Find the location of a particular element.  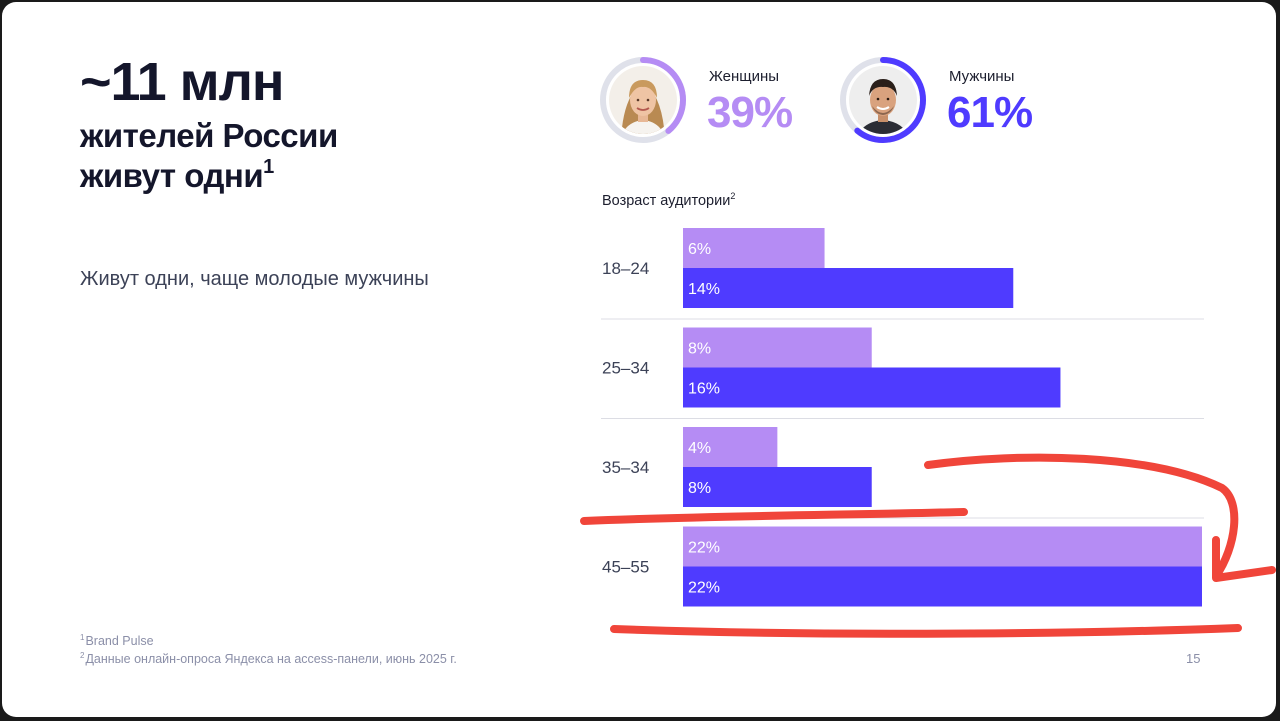

male-share-ring is located at coordinates (883, 100).